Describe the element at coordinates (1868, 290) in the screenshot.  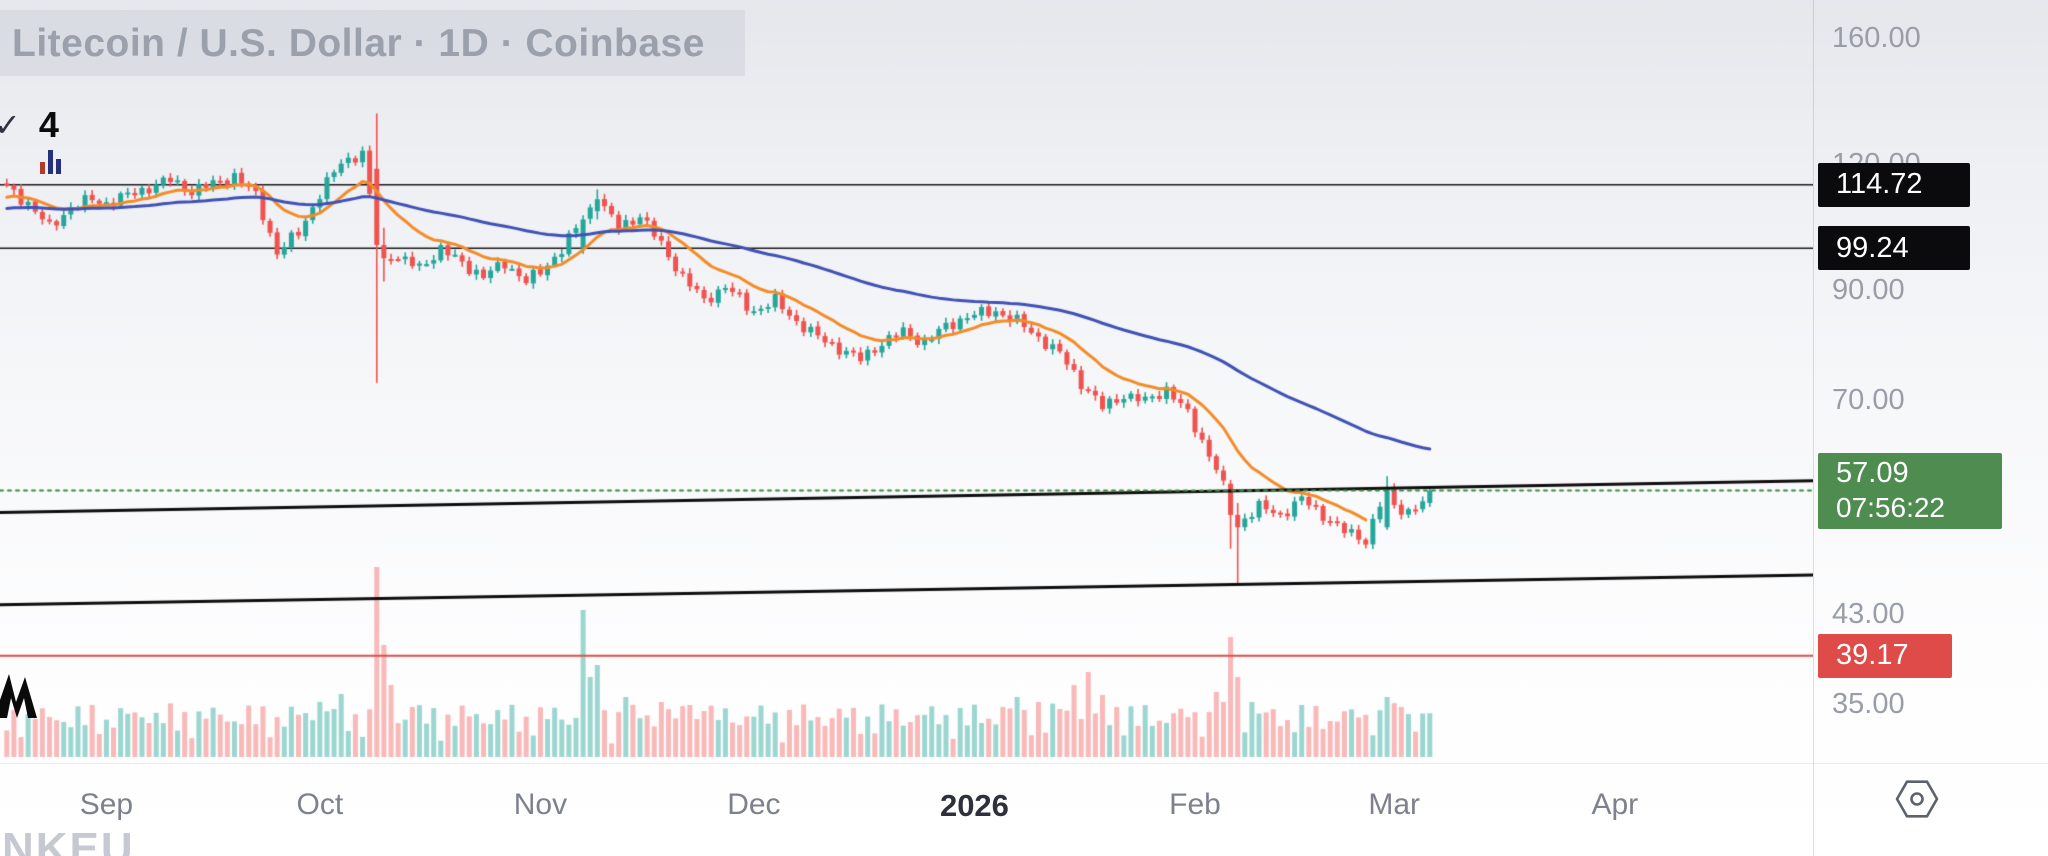
I see `price-axis-tick: 90.00` at that location.